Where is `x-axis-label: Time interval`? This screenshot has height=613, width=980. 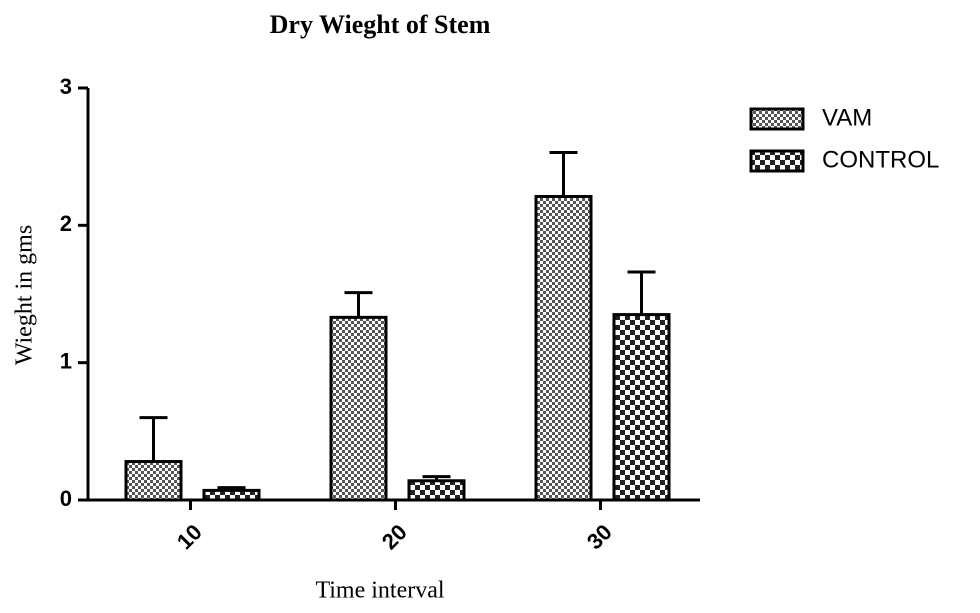 x-axis-label: Time interval is located at coordinates (379, 591).